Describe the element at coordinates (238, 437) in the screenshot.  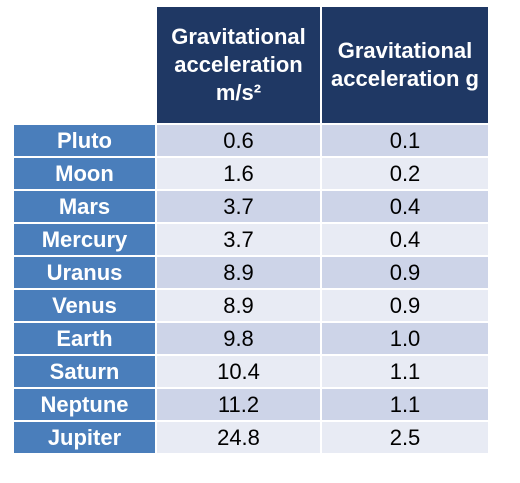
I see `value-cell: 24.8` at that location.